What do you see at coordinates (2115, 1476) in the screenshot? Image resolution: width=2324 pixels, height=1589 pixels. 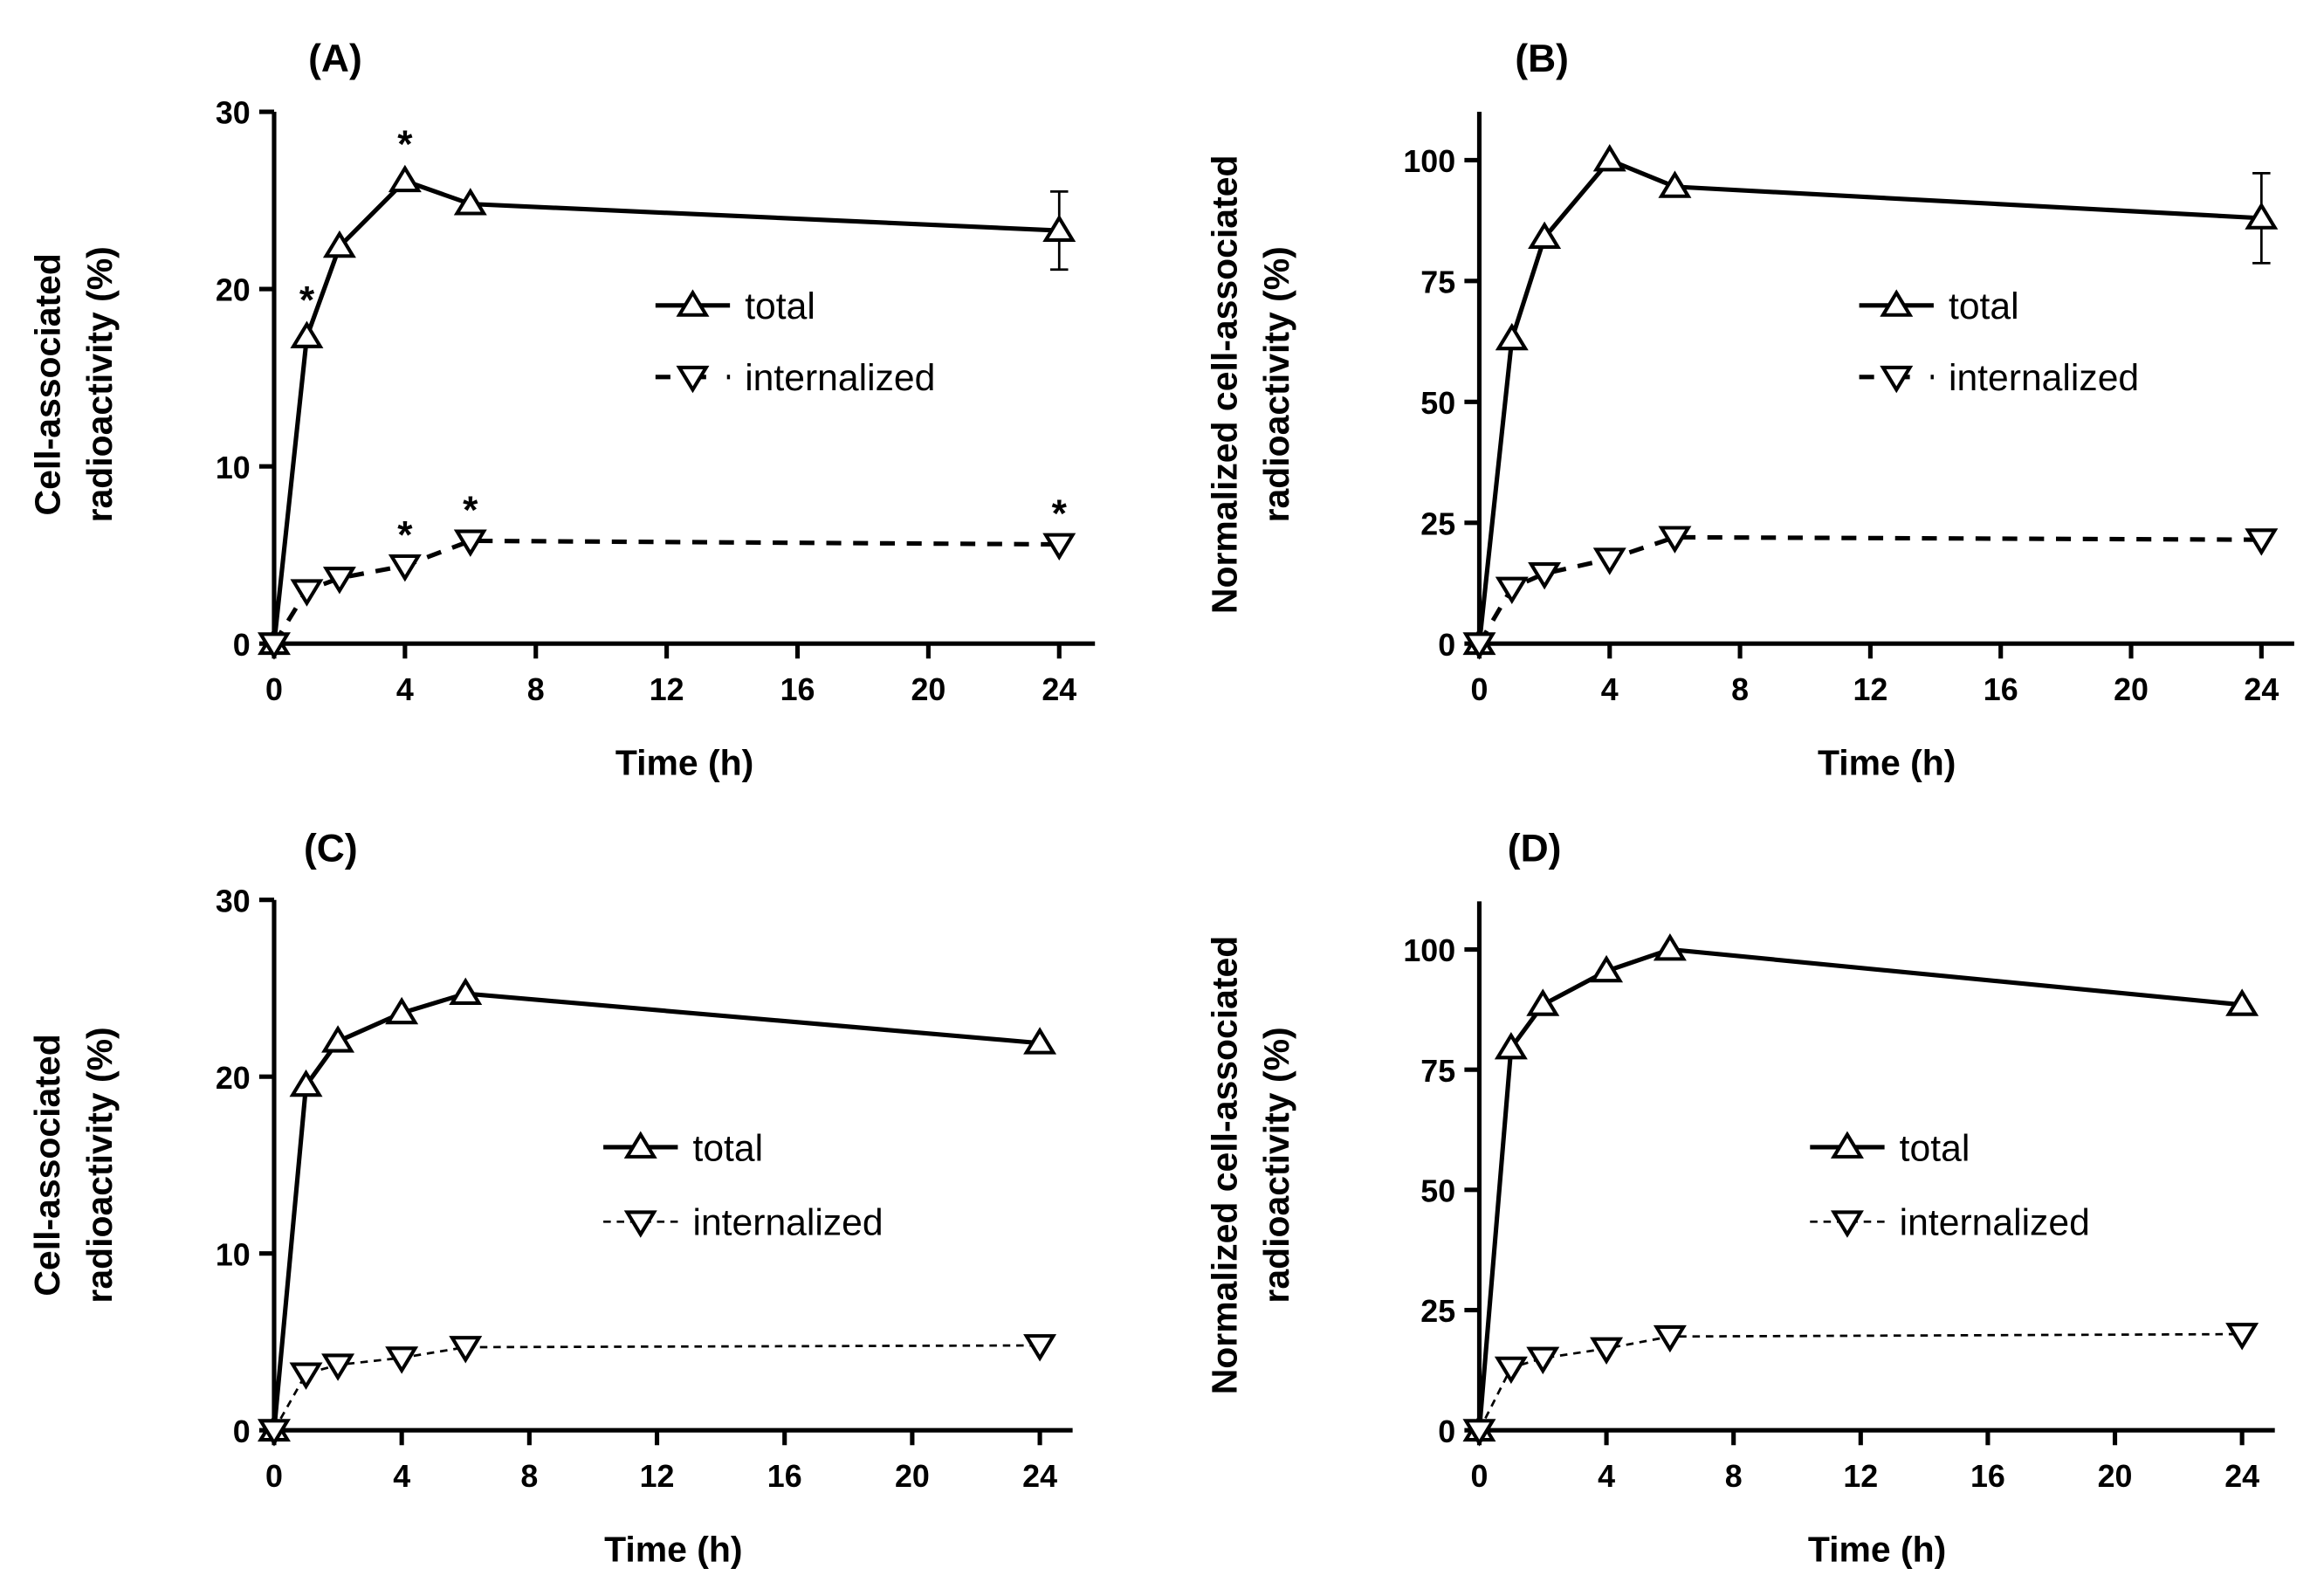 I see `x-tick-label: 20` at bounding box center [2115, 1476].